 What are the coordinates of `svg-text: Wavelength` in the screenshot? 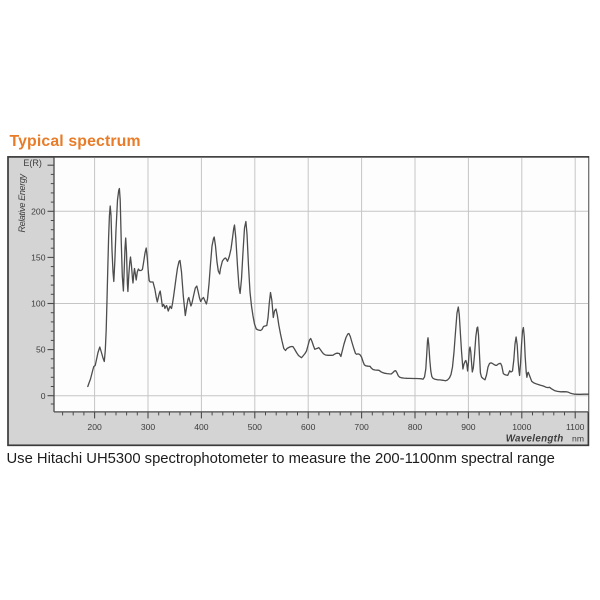 It's located at (535, 438).